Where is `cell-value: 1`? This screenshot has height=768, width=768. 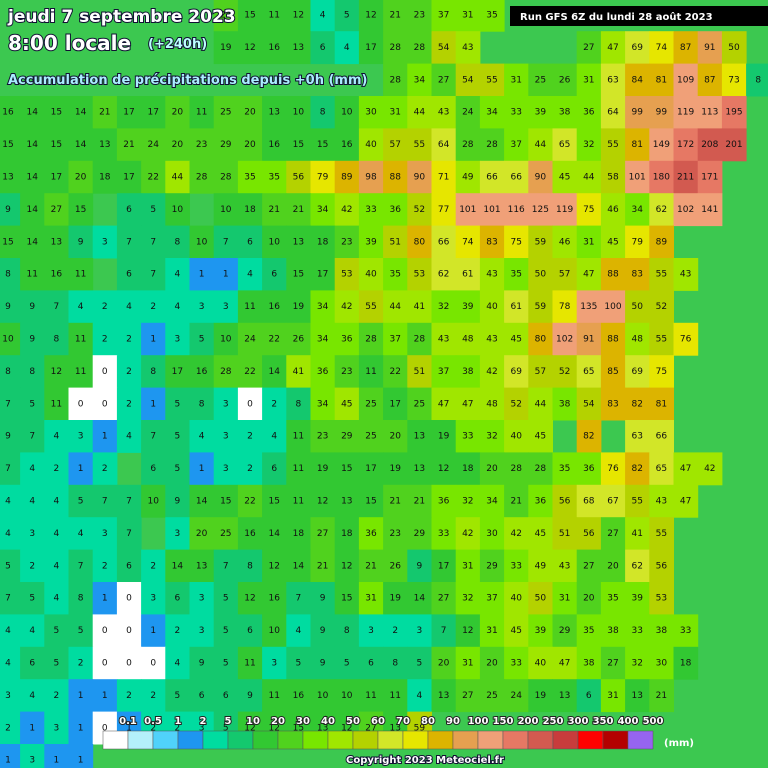
cell-value: 1 is located at coordinates (105, 437).